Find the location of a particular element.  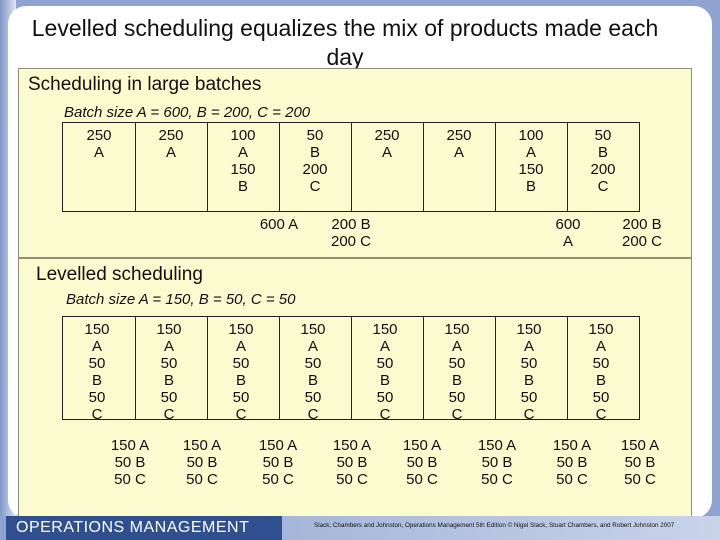

cumulative-line: 600 A is located at coordinates (279, 224).